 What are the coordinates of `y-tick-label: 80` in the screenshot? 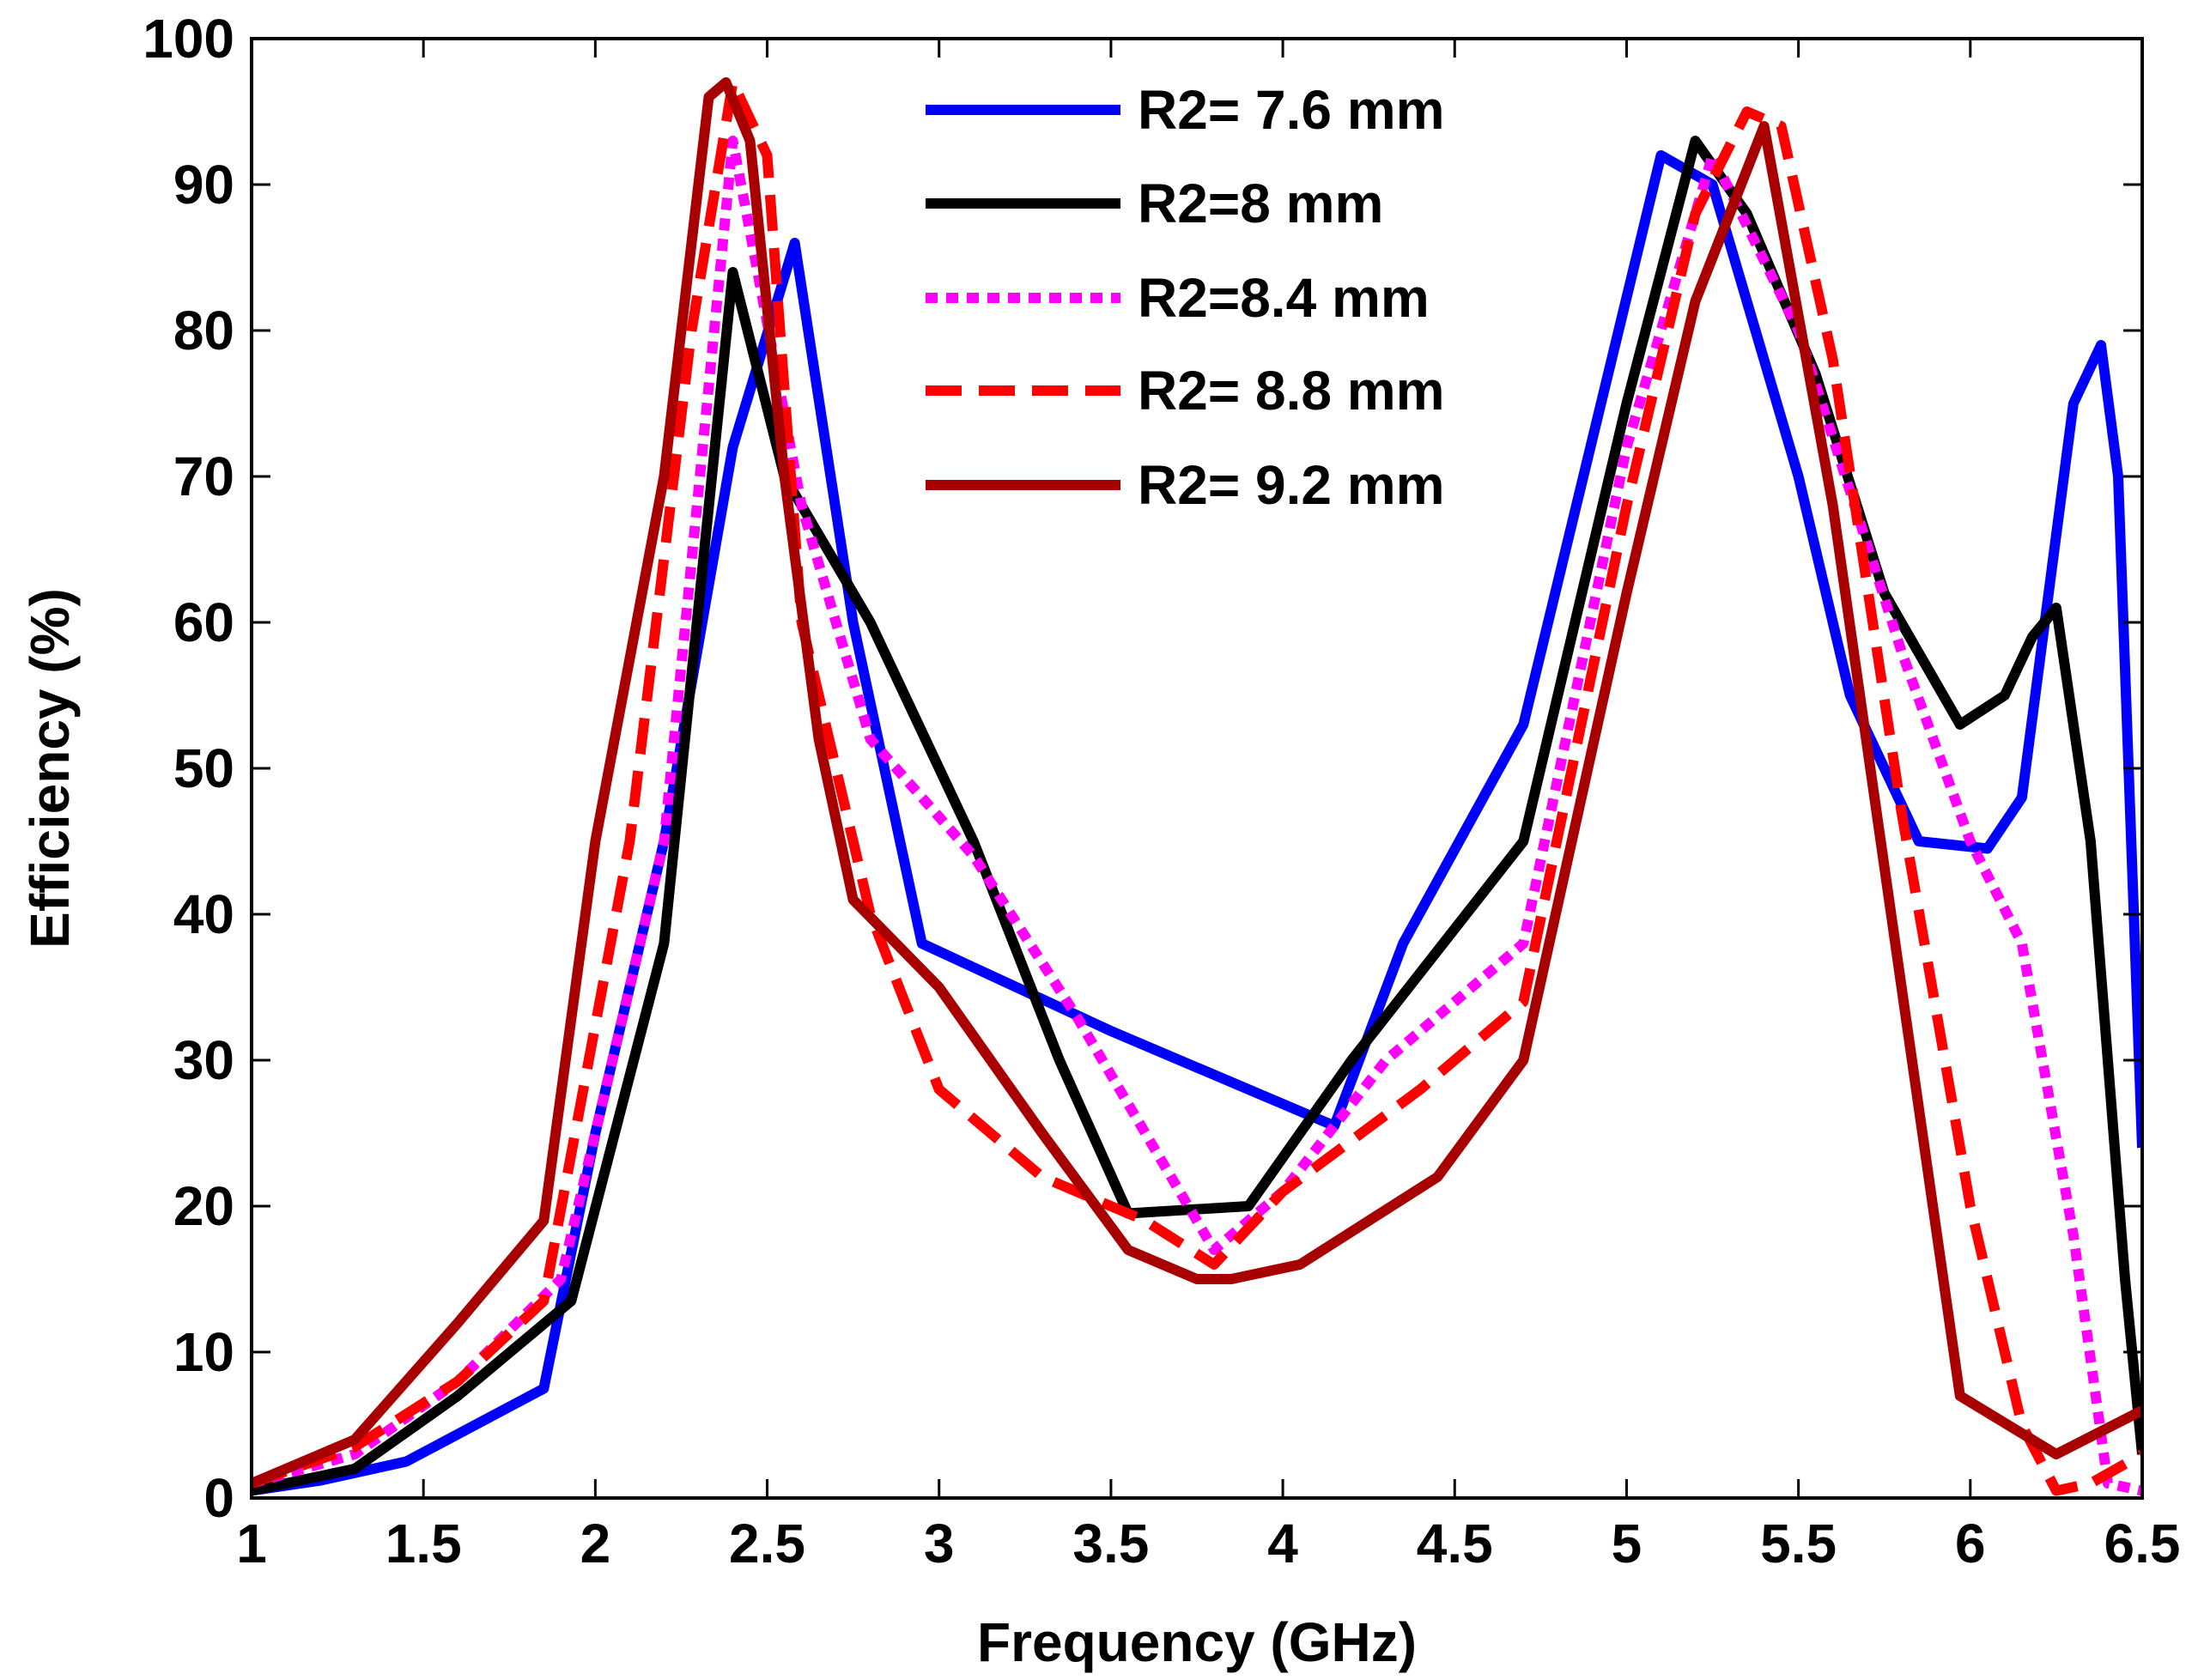 It's located at (203, 331).